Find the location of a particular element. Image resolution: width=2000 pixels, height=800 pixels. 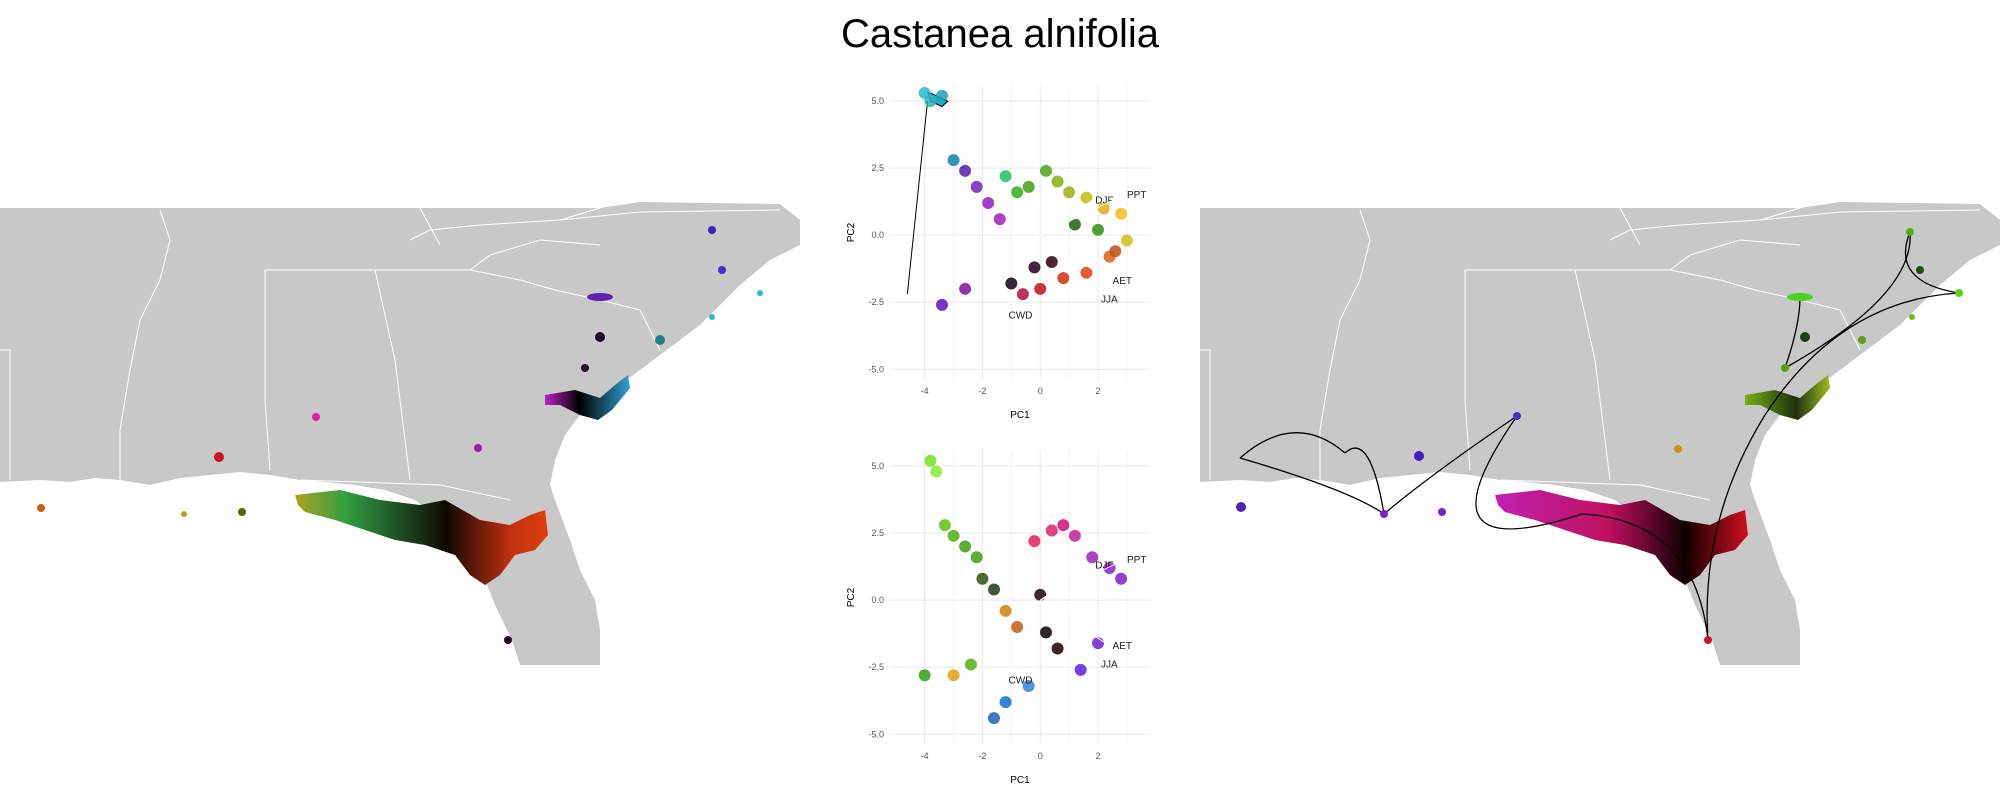

state-boundaries is located at coordinates (390, 354).